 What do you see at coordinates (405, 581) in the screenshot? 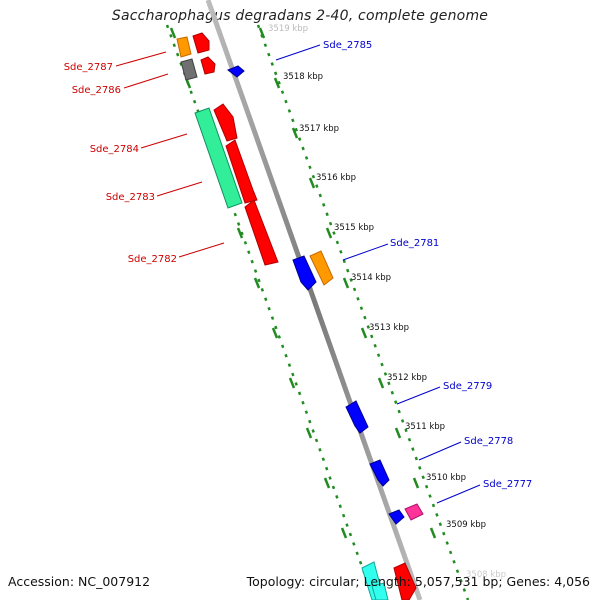
I see `gene-red-partial` at bounding box center [405, 581].